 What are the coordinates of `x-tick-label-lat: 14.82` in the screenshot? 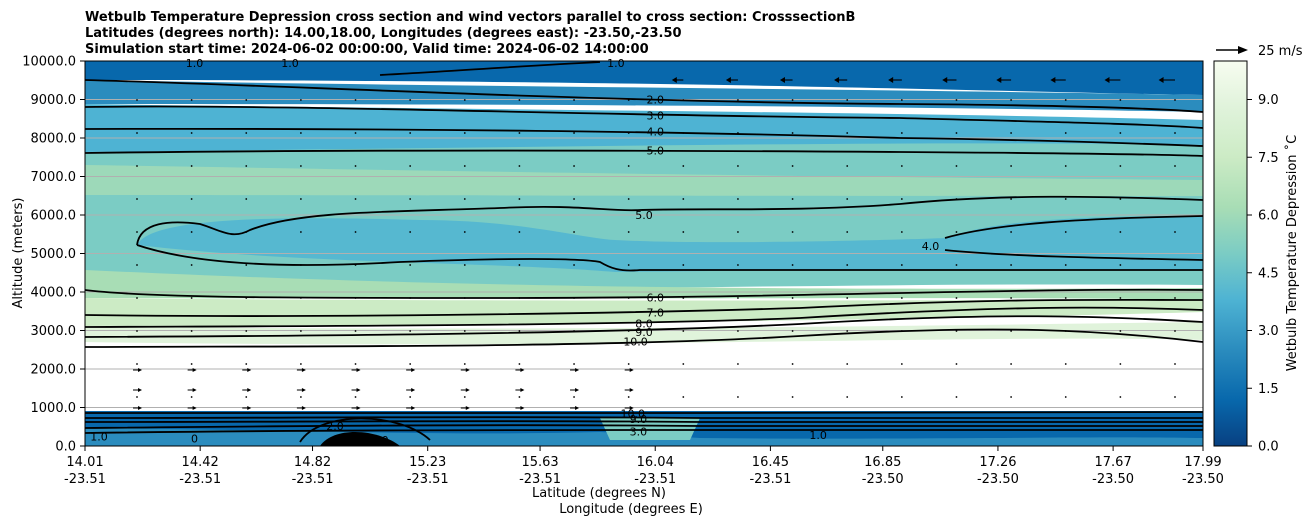 It's located at (312, 462).